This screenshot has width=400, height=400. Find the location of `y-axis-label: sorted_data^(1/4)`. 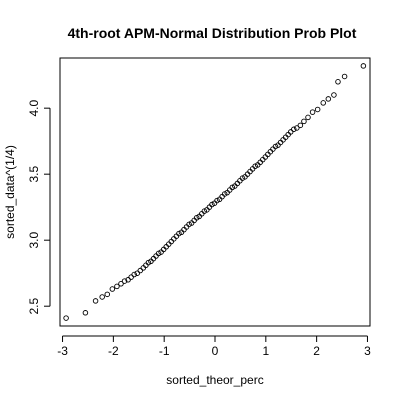

y-axis-label: sorted_data^(1/4) is located at coordinates (10, 192).